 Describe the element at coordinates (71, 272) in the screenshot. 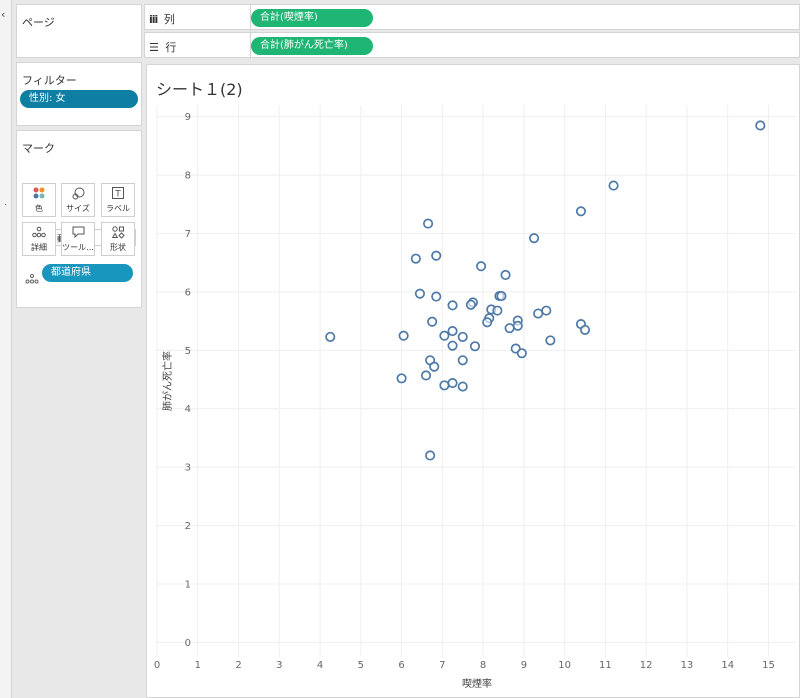

I see `detail-pill-label: 都道府県` at that location.